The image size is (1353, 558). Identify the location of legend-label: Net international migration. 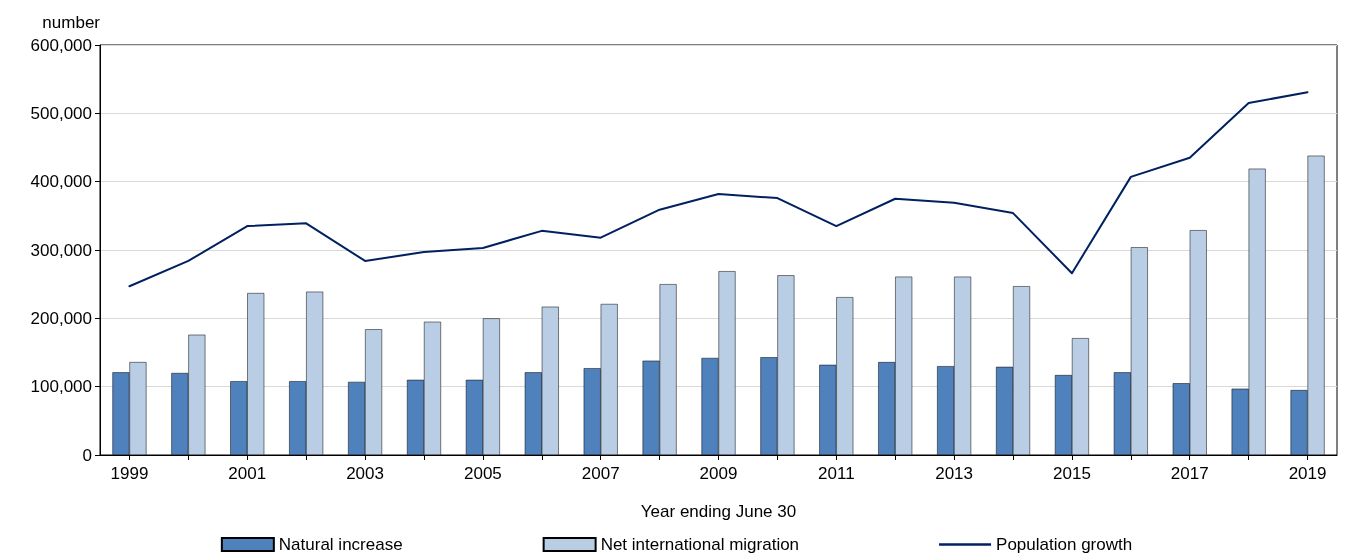
(700, 544).